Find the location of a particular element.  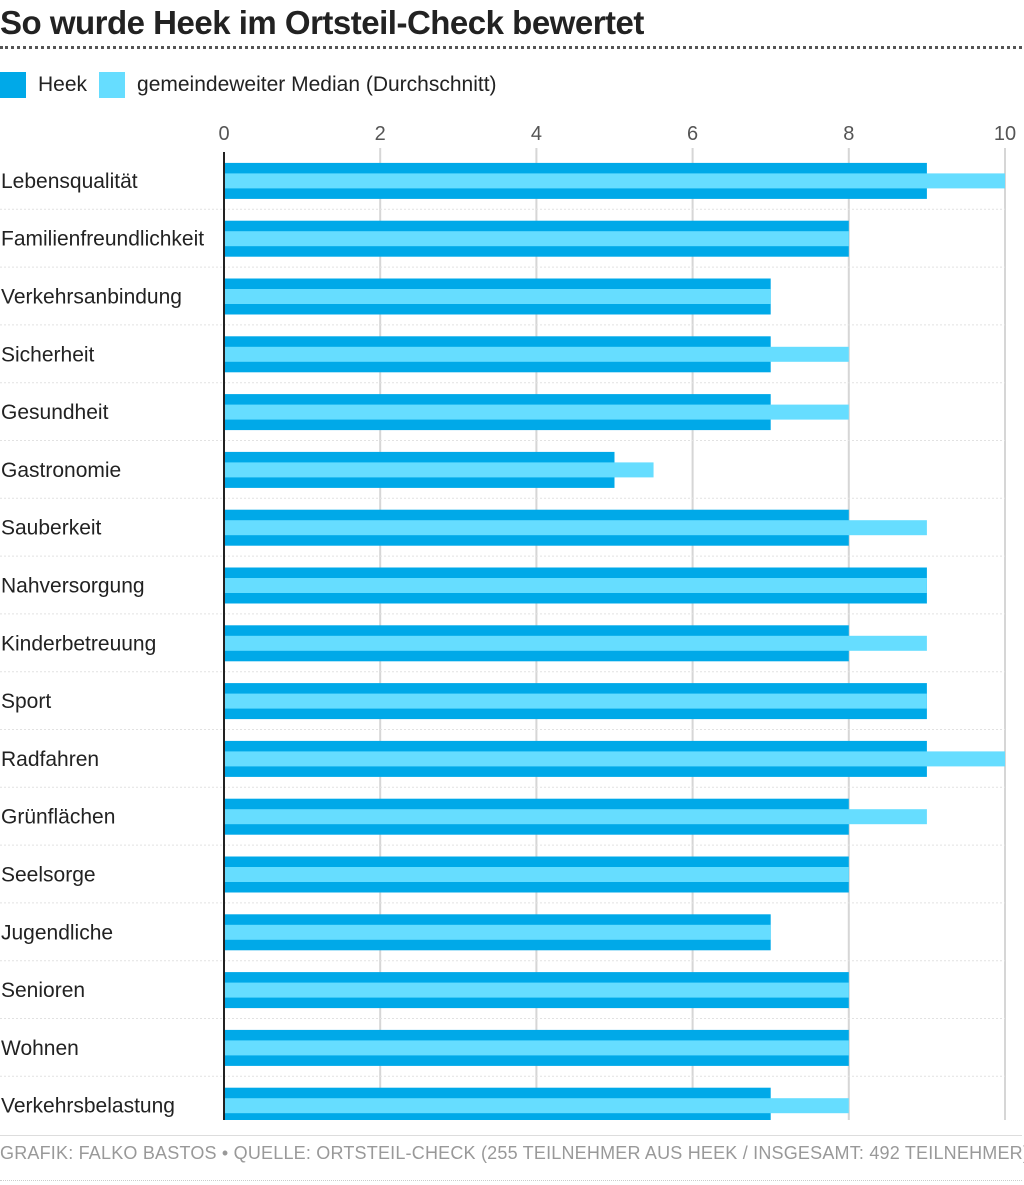

x-tick-label: 4 is located at coordinates (536, 134).